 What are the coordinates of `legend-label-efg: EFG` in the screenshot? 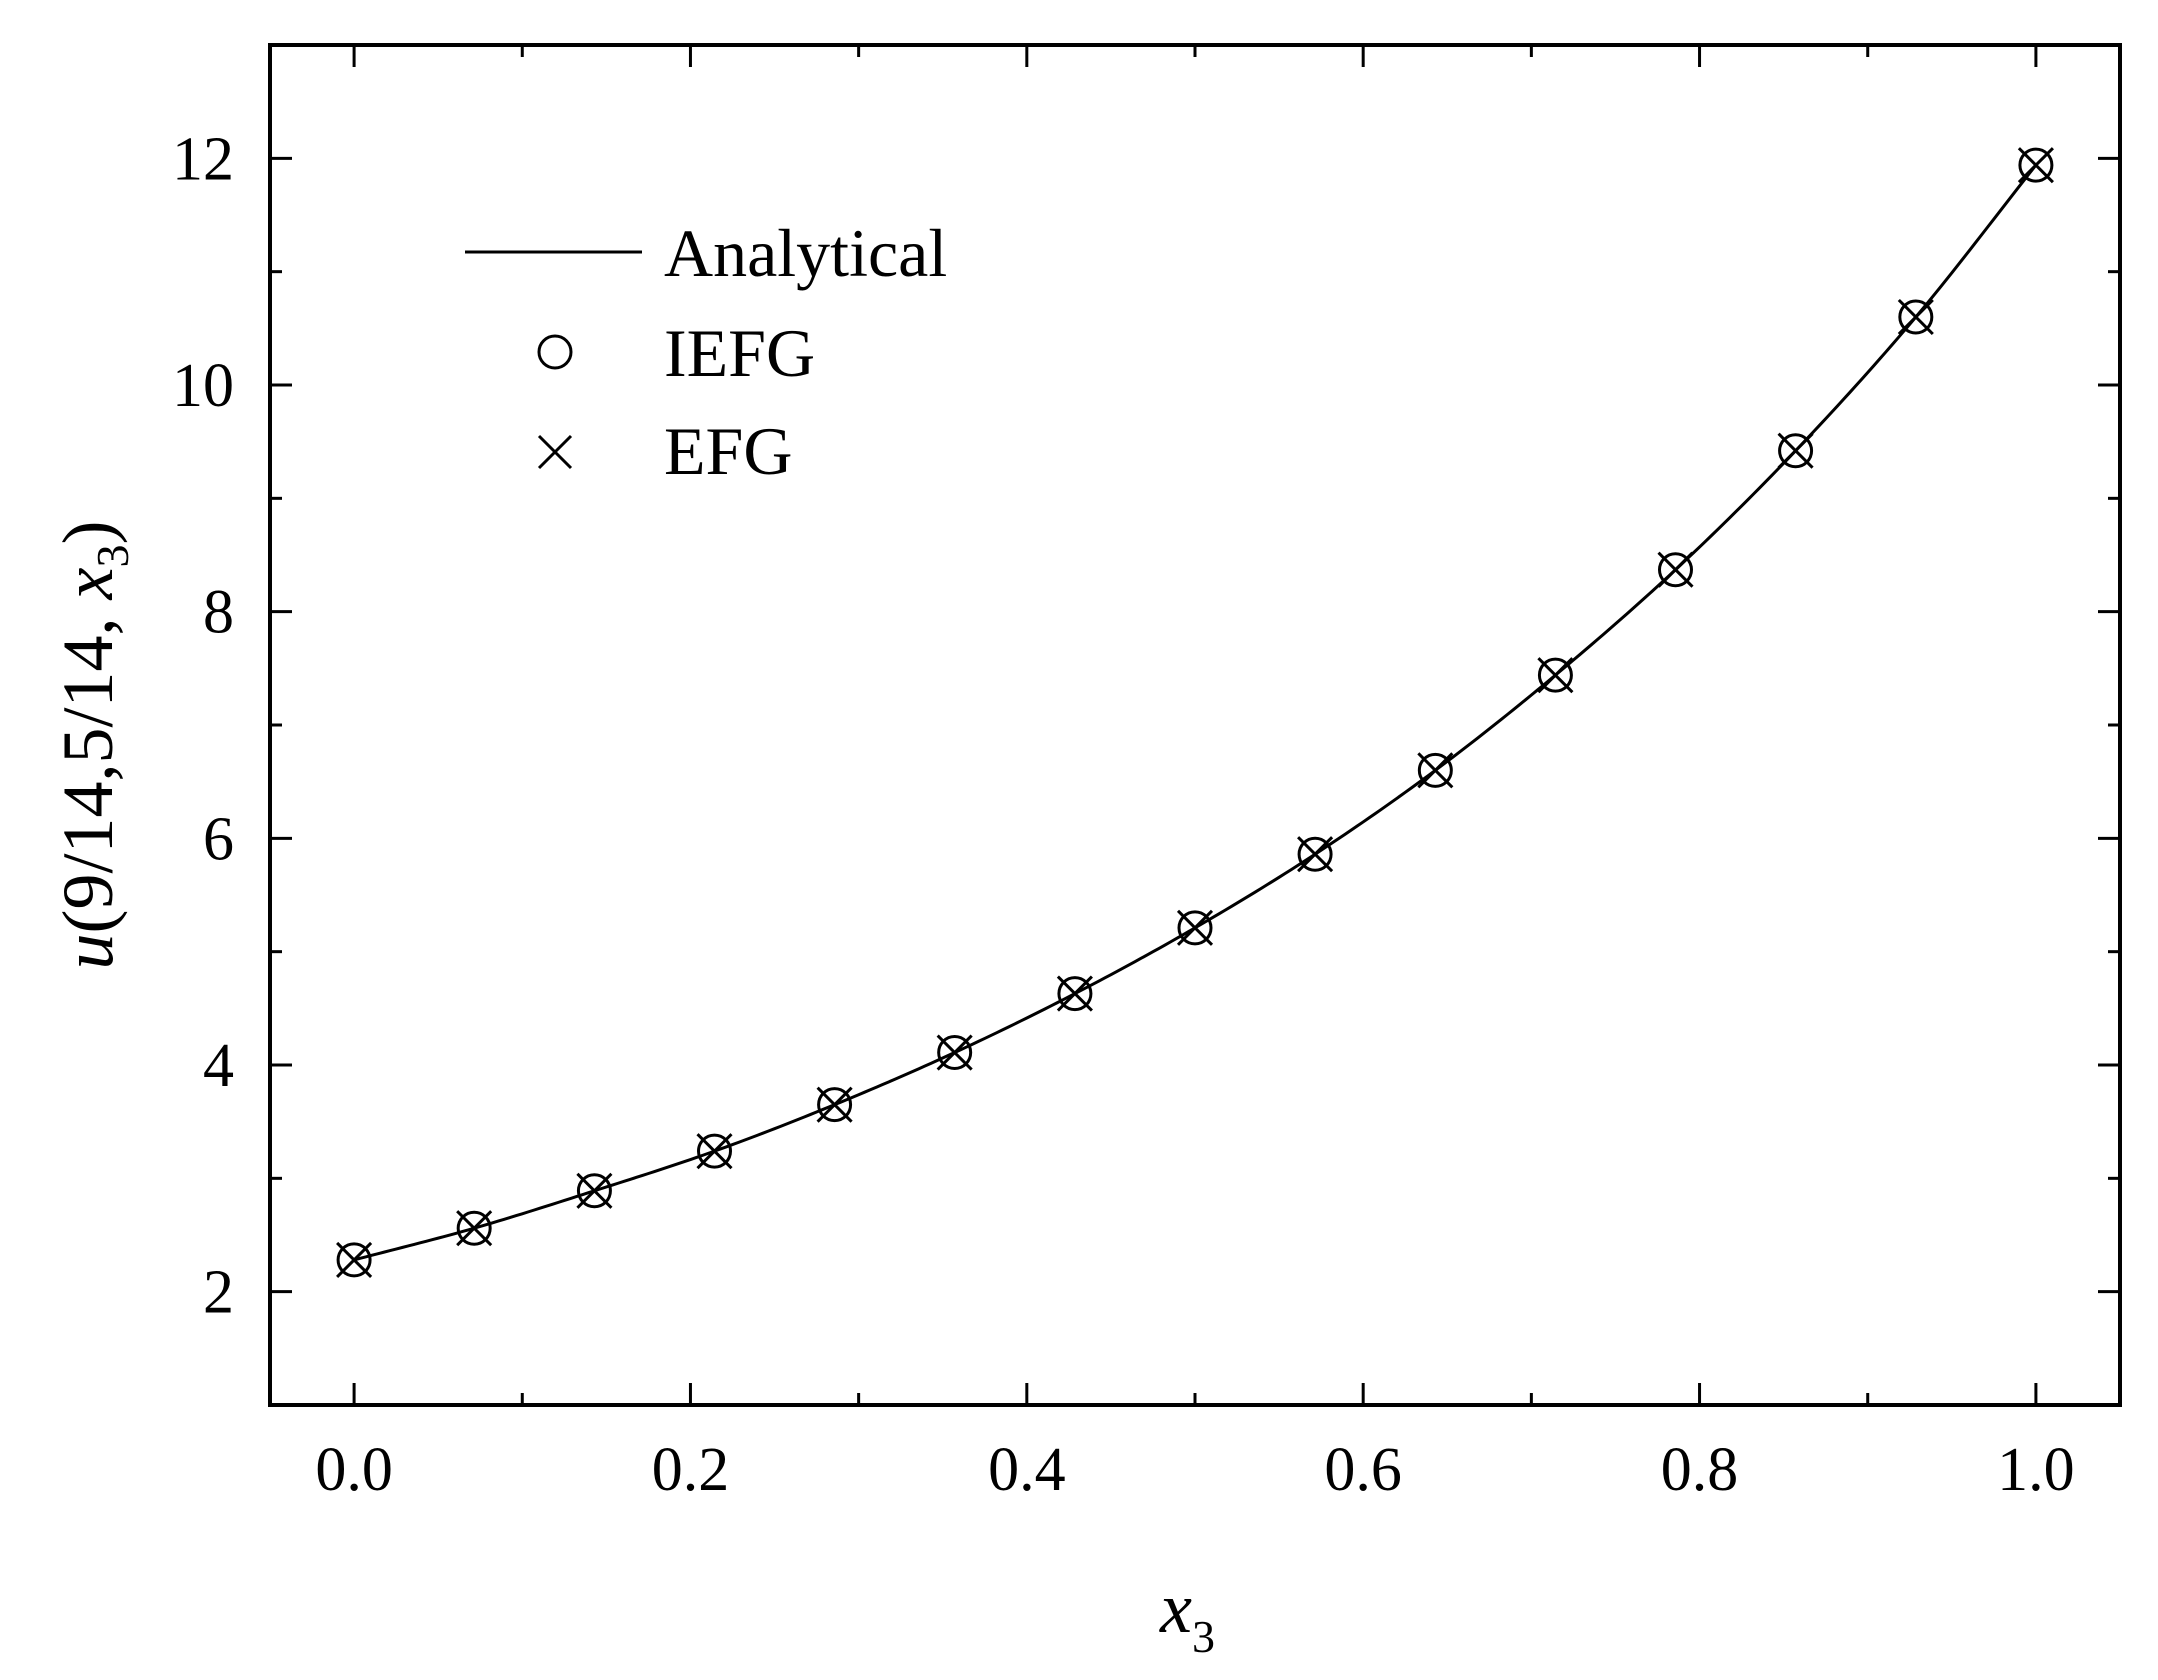 It's located at (728, 451).